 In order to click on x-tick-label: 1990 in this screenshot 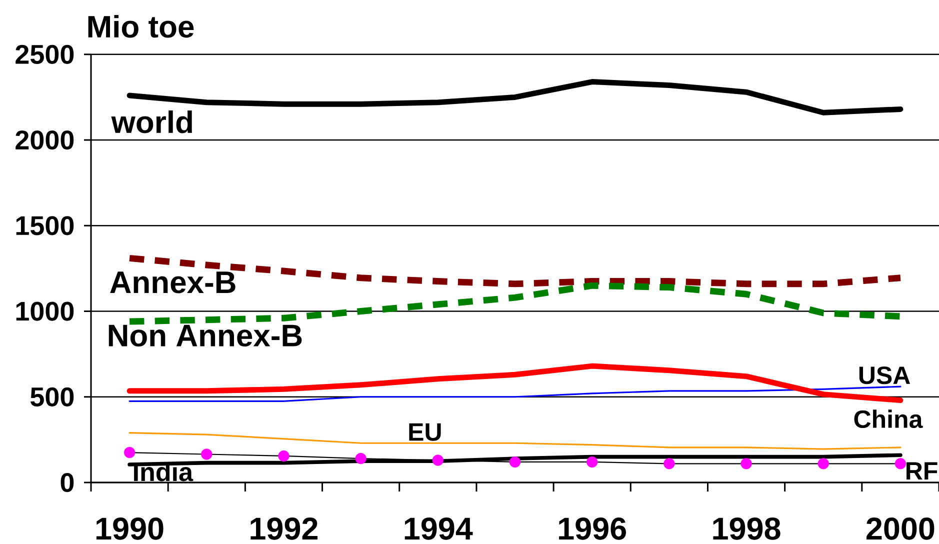, I will do `click(130, 529)`.